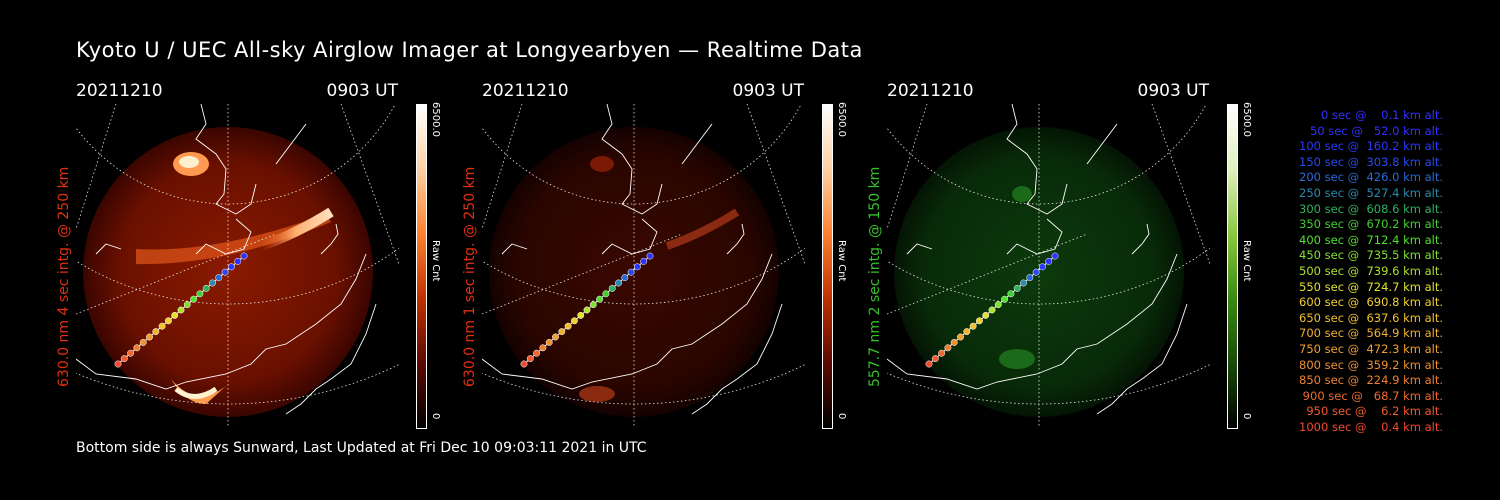 This screenshot has width=1500, height=500. Describe the element at coordinates (1369, 177) in the screenshot. I see `legend-item: 200 sec @ 426.0 km alt.` at that location.